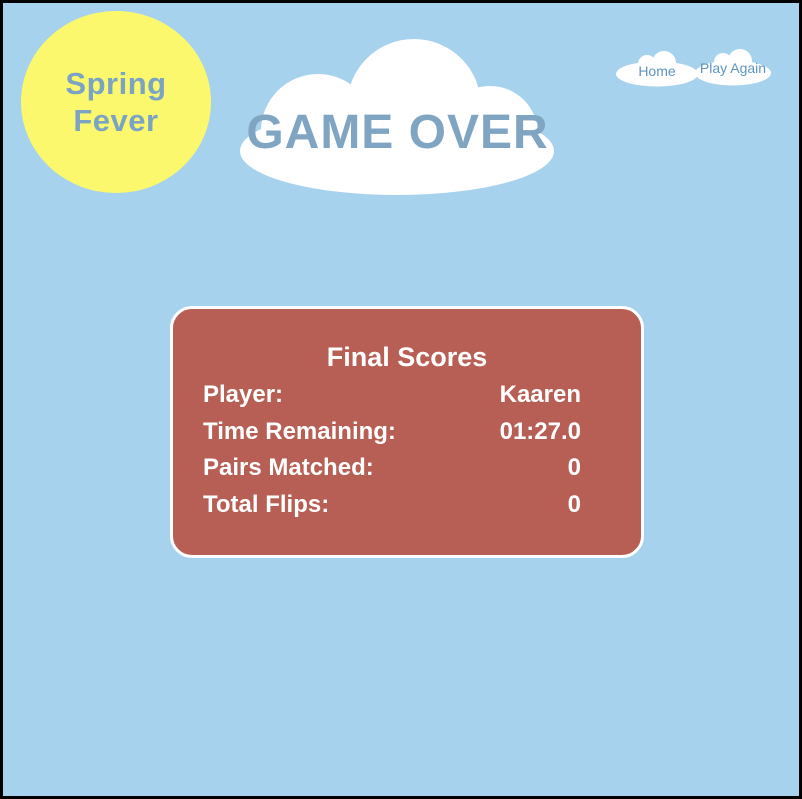 This screenshot has height=799, width=802. What do you see at coordinates (288, 467) in the screenshot?
I see `score-label: Pairs Matched:` at bounding box center [288, 467].